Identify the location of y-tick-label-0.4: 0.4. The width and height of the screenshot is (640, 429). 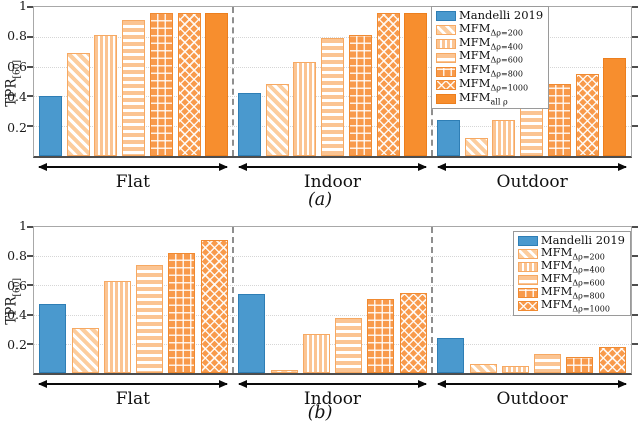
(17, 315).